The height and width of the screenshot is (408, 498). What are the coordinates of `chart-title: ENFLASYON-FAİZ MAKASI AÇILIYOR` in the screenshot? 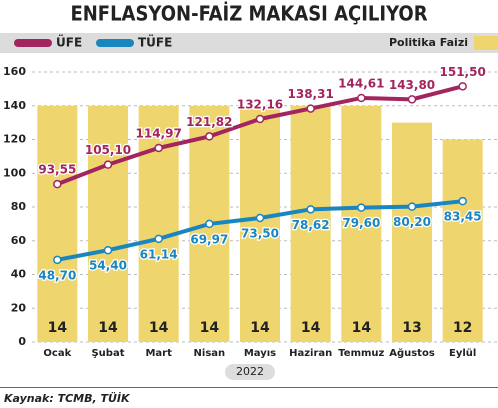 It's located at (248, 14).